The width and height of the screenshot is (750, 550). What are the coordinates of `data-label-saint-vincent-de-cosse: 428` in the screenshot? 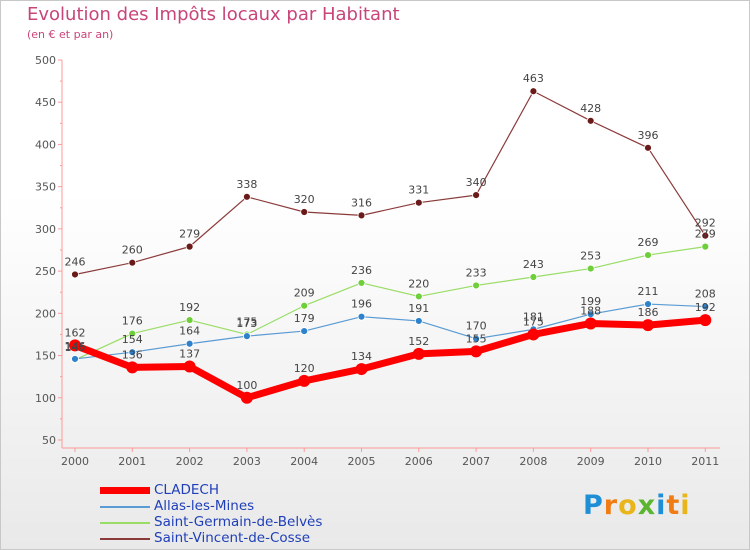 It's located at (590, 108).